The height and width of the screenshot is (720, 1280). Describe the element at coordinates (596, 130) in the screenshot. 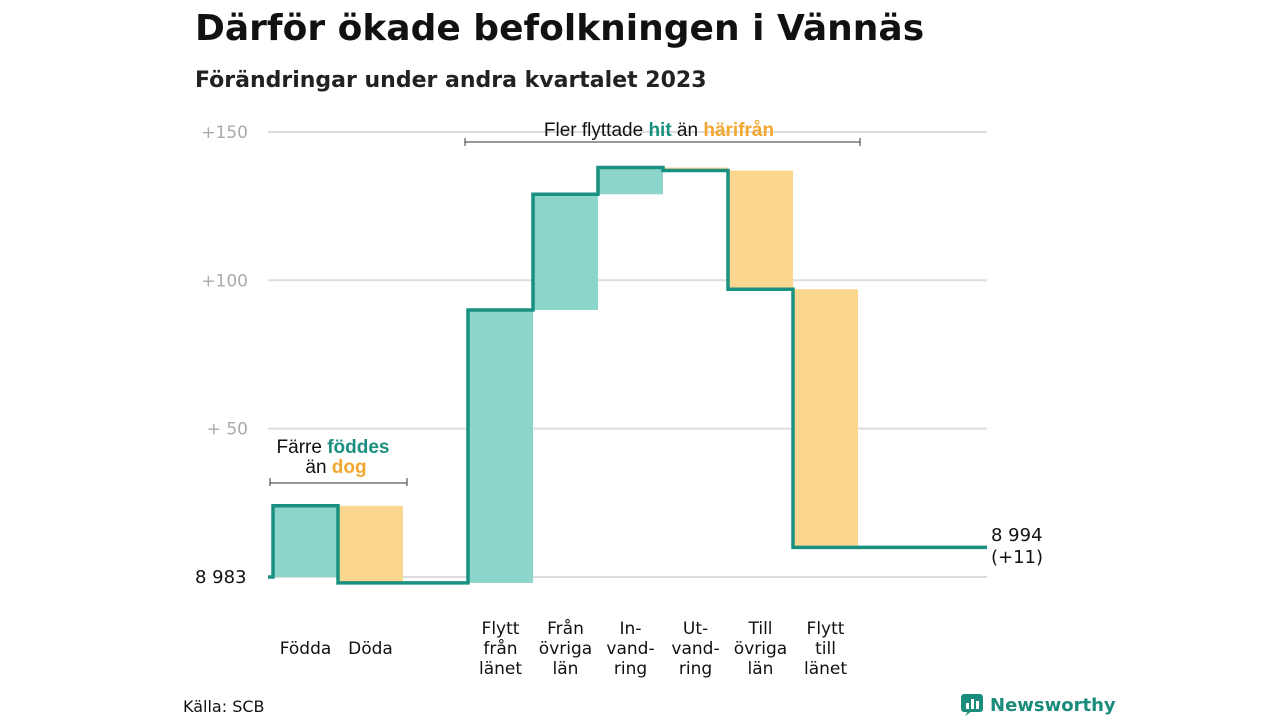

I see `moves-annotation-text: Fler flyttade` at that location.